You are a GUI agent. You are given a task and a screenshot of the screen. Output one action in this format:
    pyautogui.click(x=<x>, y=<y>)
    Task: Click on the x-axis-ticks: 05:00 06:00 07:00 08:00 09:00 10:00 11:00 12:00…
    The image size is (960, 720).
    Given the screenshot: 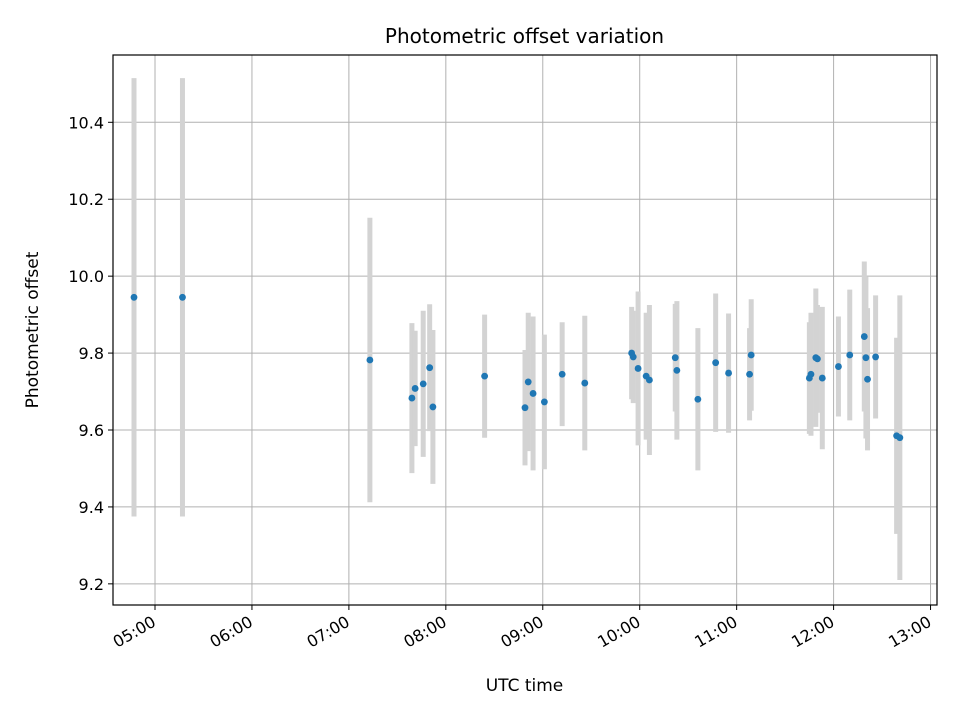 What is the action you would take?
    pyautogui.click(x=522, y=628)
    